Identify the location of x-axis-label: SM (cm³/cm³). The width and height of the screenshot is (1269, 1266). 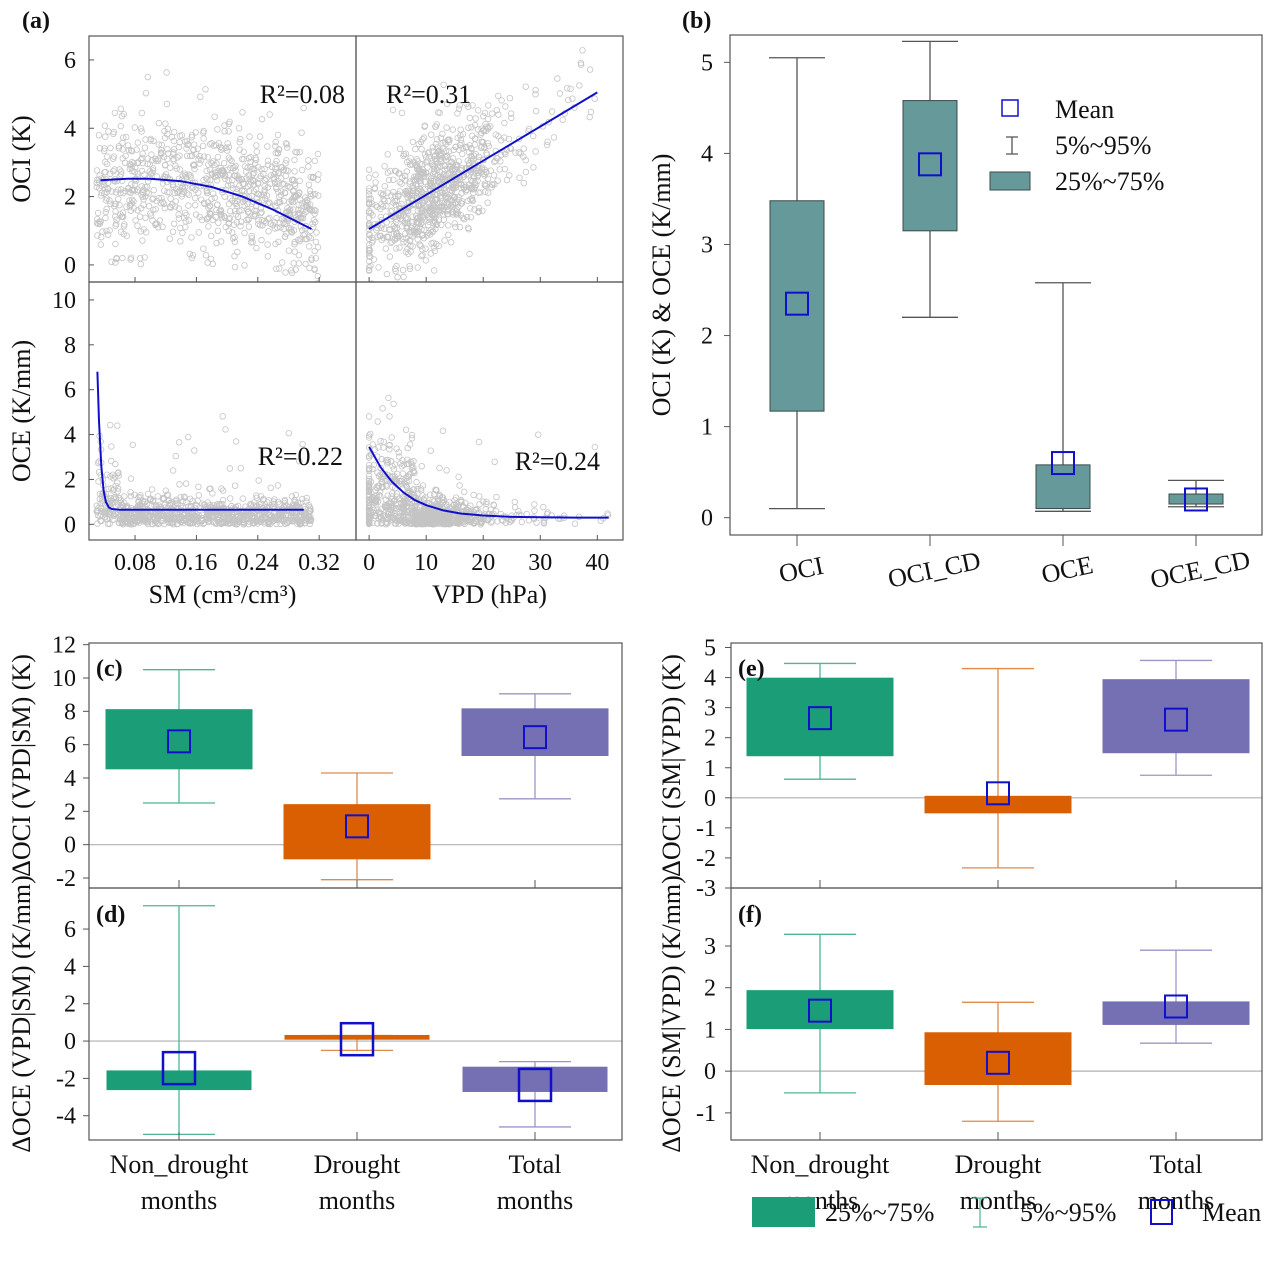
(223, 594).